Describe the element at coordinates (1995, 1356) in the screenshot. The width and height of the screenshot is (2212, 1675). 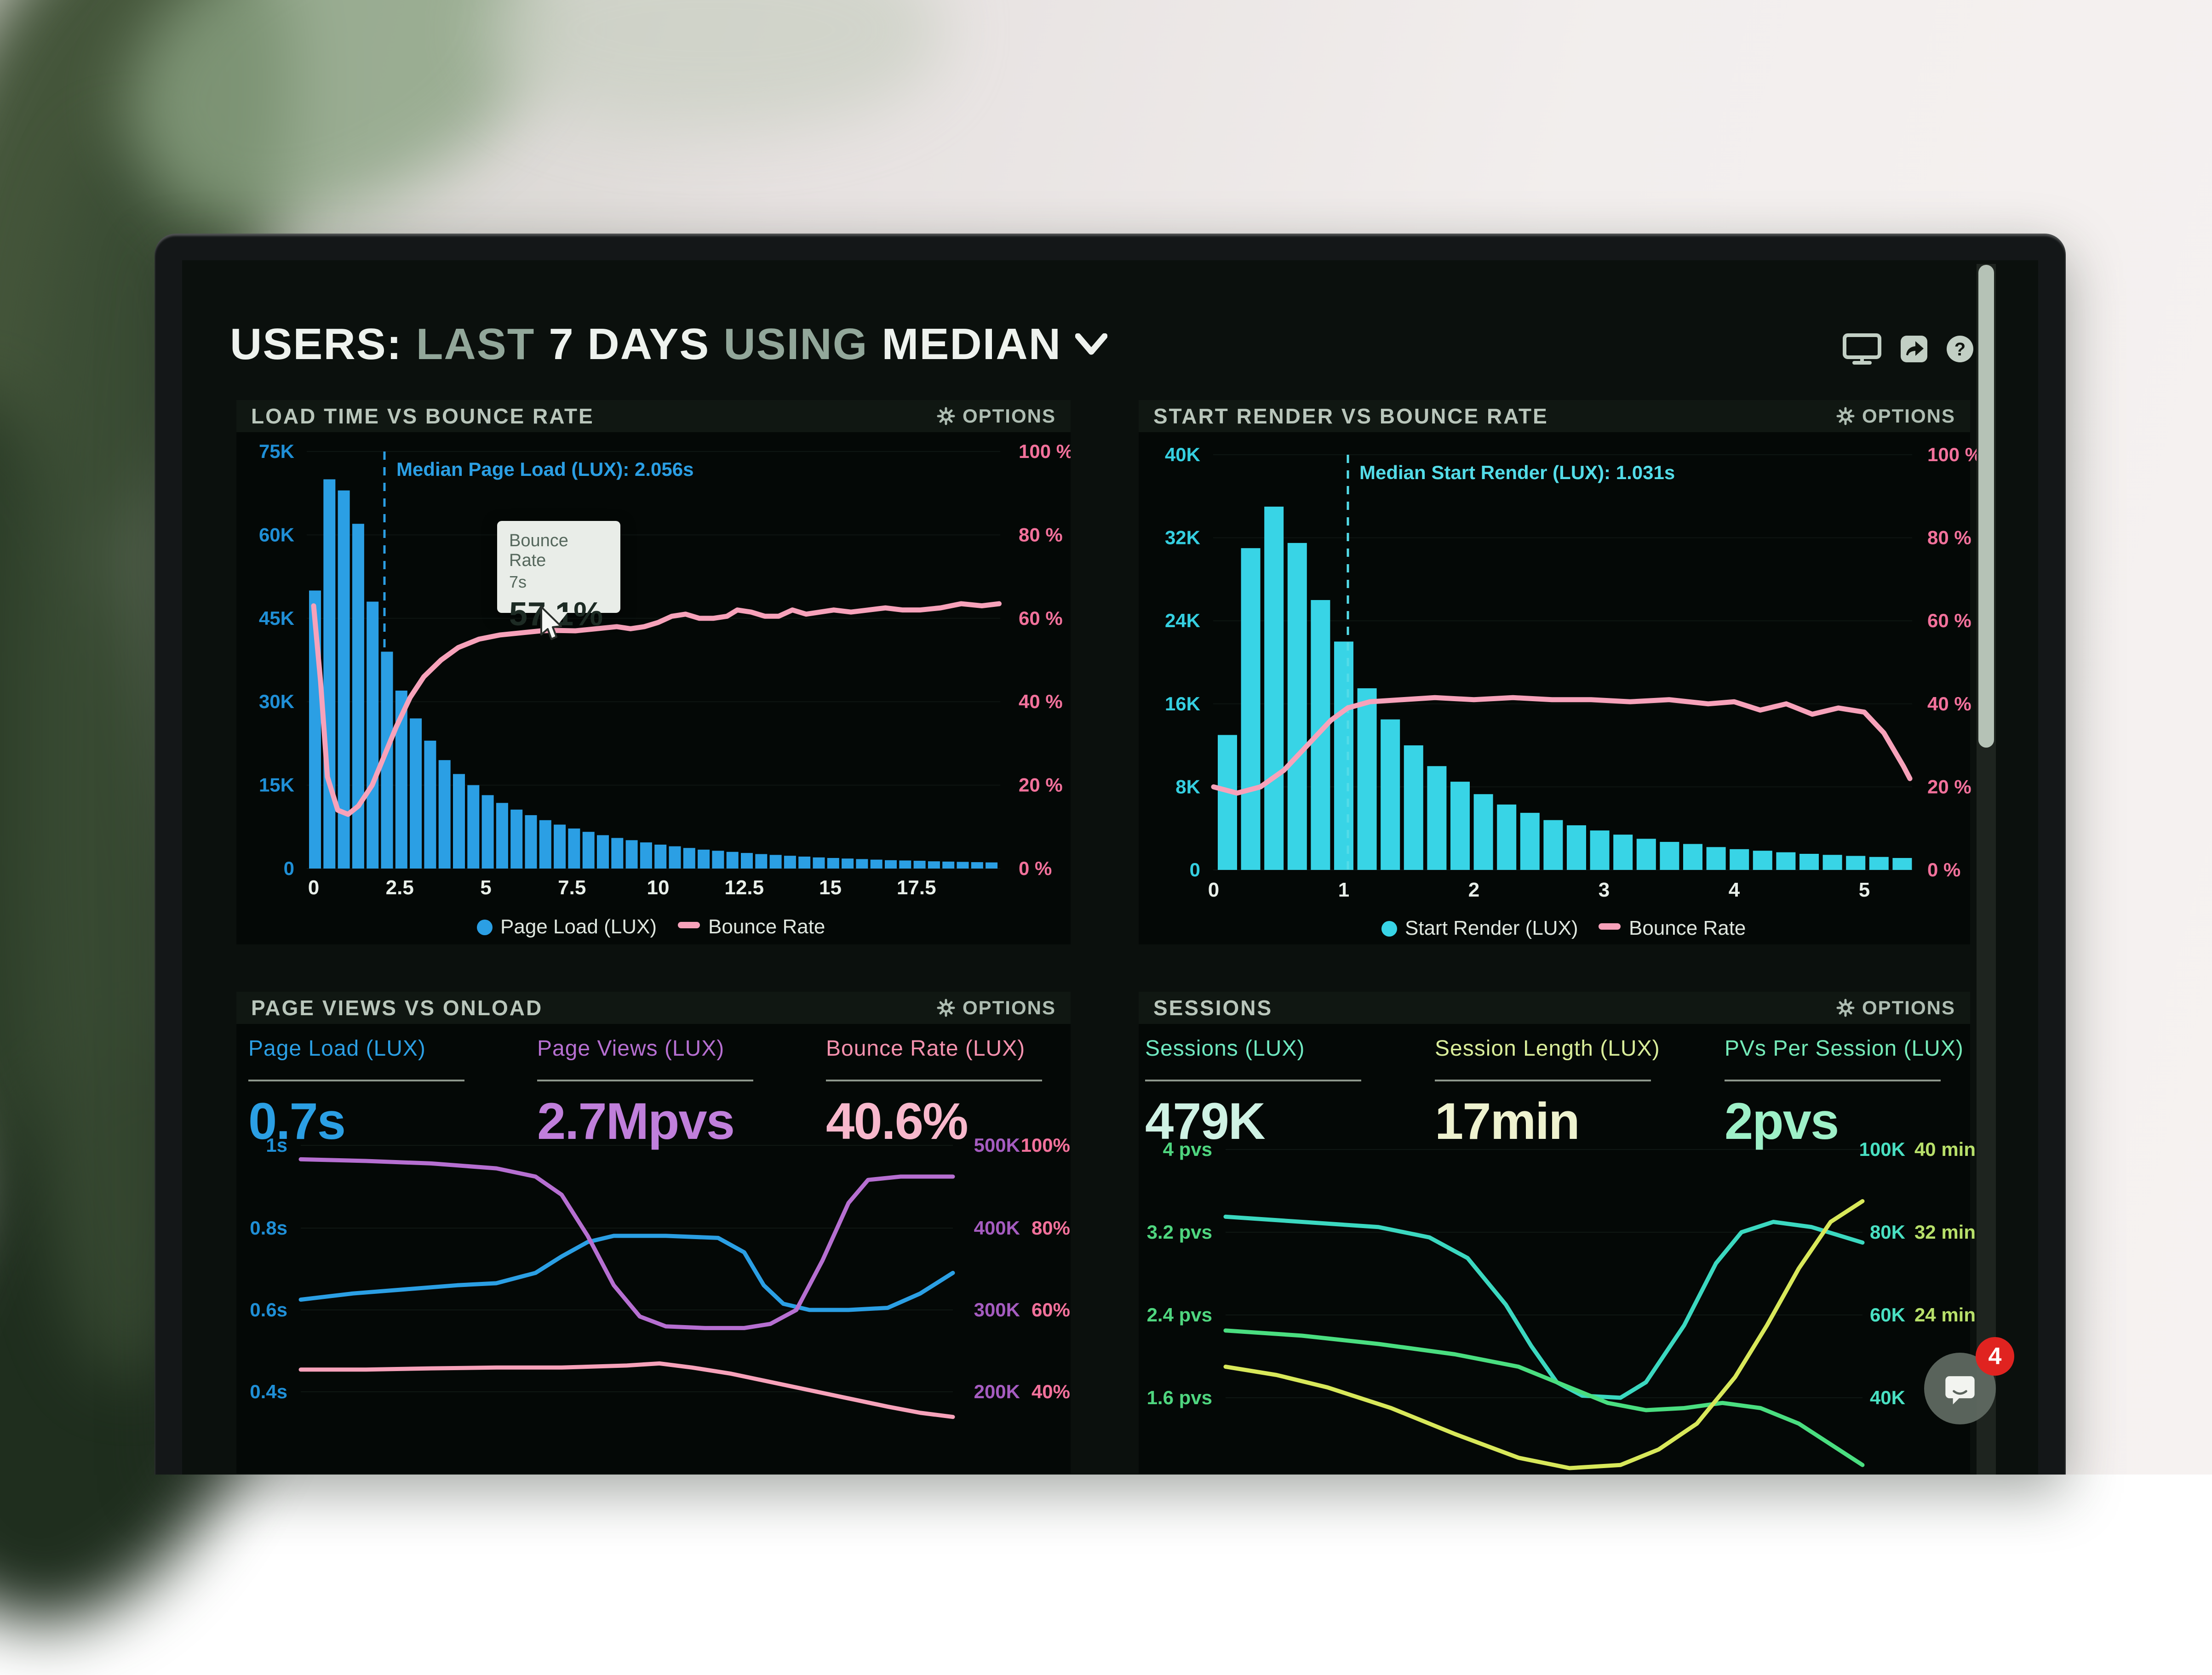
I see `chat-notification-badge: 4` at that location.